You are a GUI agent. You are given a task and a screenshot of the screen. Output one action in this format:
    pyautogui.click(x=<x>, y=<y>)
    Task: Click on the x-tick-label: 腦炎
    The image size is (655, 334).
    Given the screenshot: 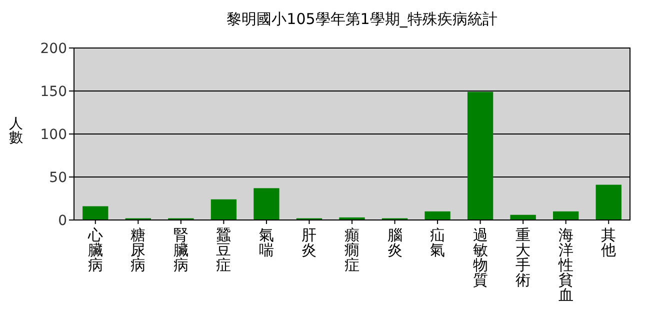 What is the action you would take?
    pyautogui.click(x=394, y=242)
    